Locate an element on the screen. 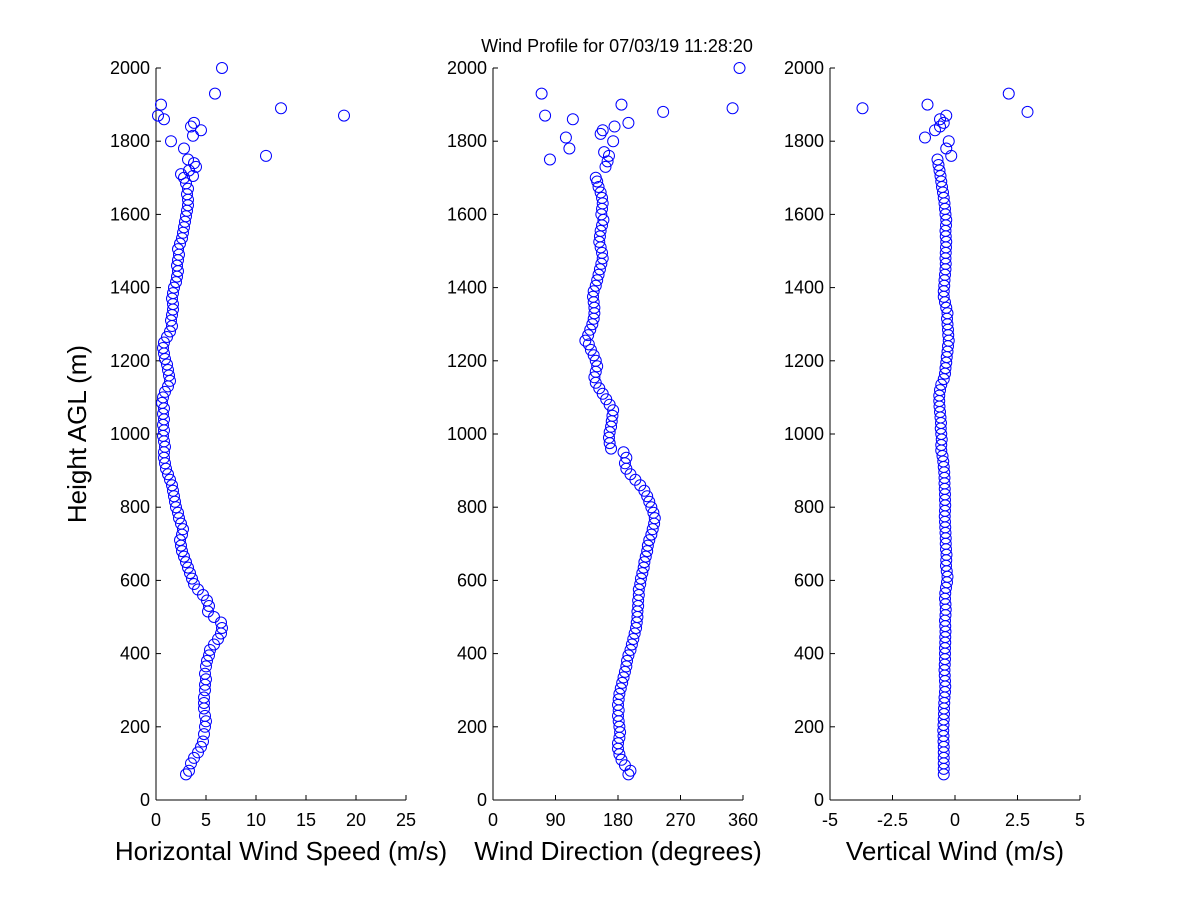 The width and height of the screenshot is (1200, 900). speed-y-tick-label: 1000 is located at coordinates (130, 434).